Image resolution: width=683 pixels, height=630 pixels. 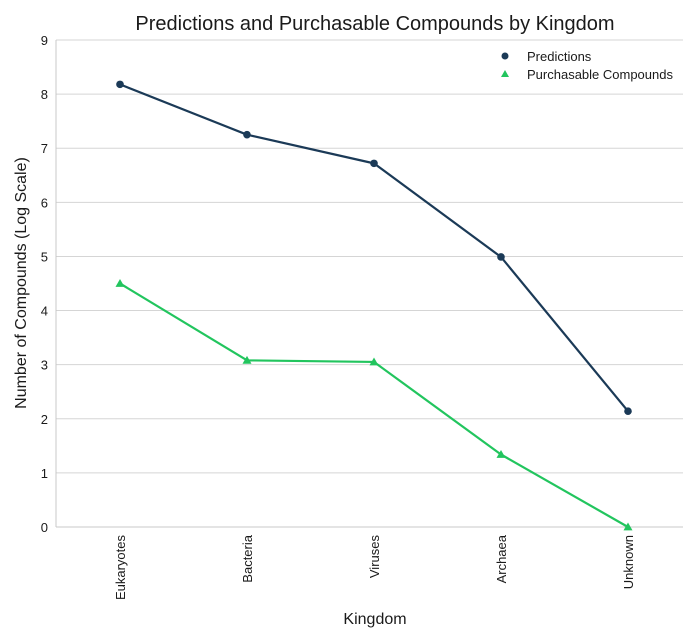 What do you see at coordinates (374, 557) in the screenshot?
I see `x-tick-label: Viruses` at bounding box center [374, 557].